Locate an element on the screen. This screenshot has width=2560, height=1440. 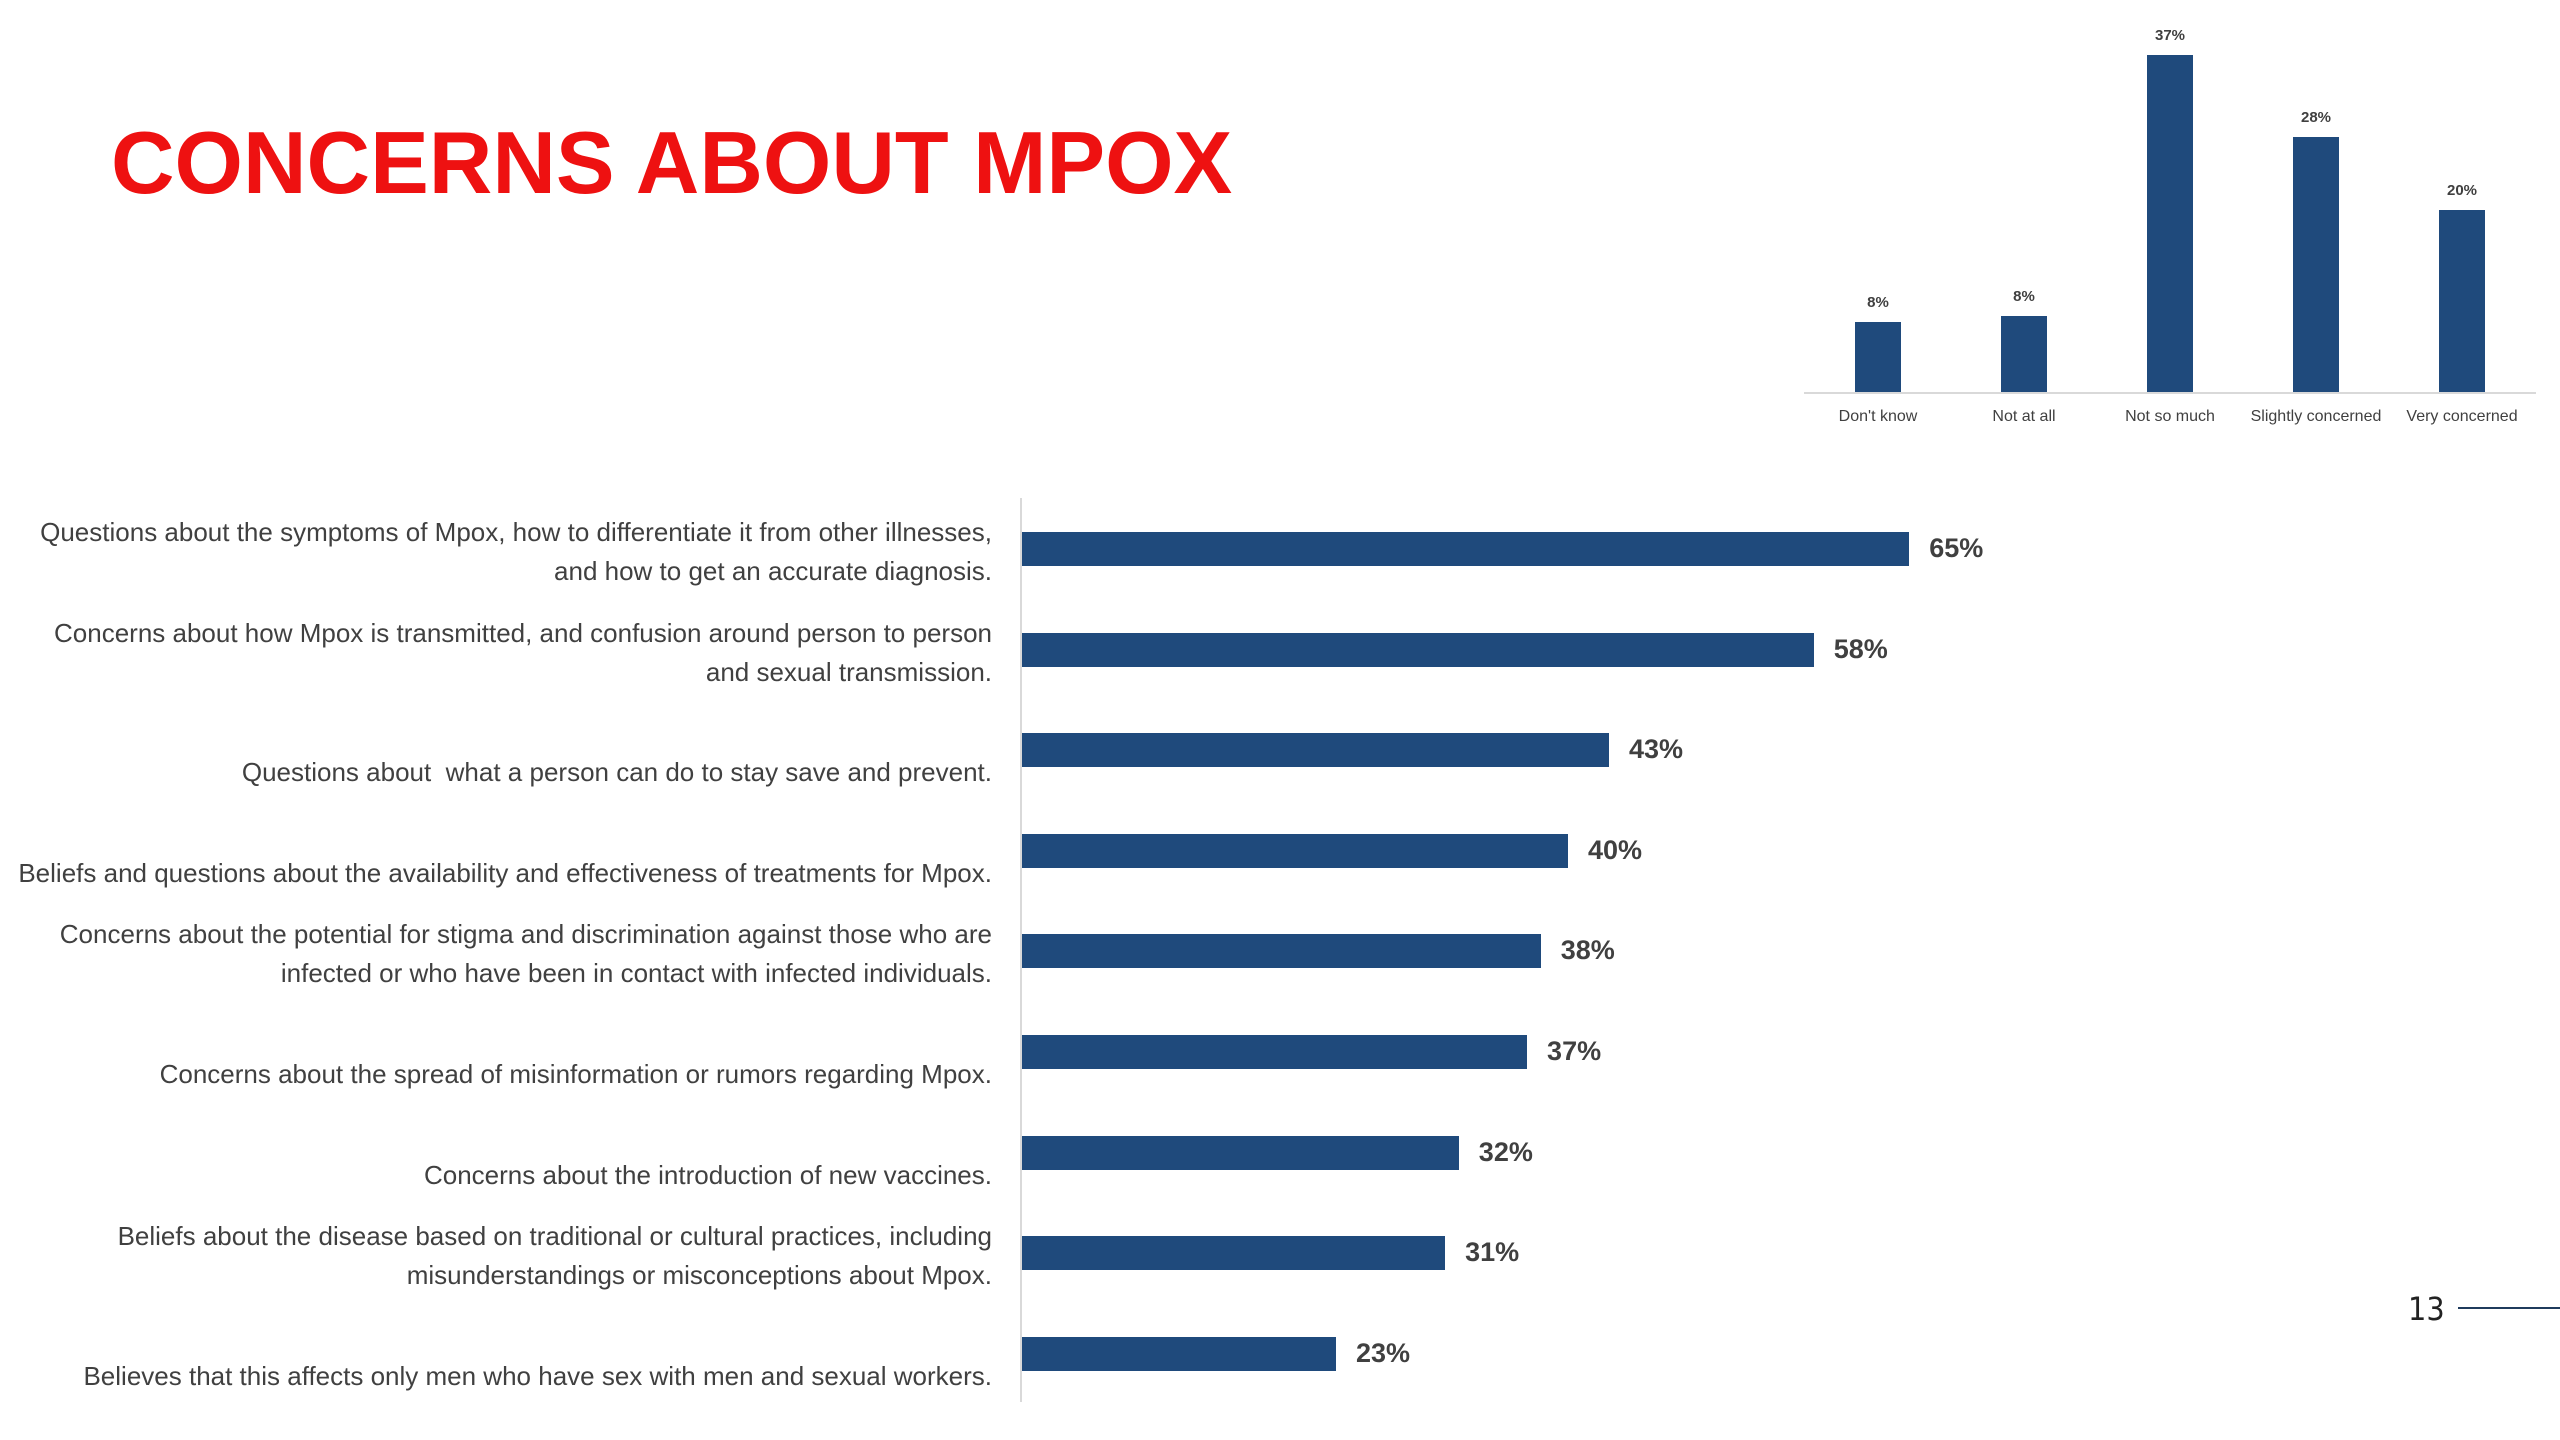
page-rule is located at coordinates (2509, 1308).